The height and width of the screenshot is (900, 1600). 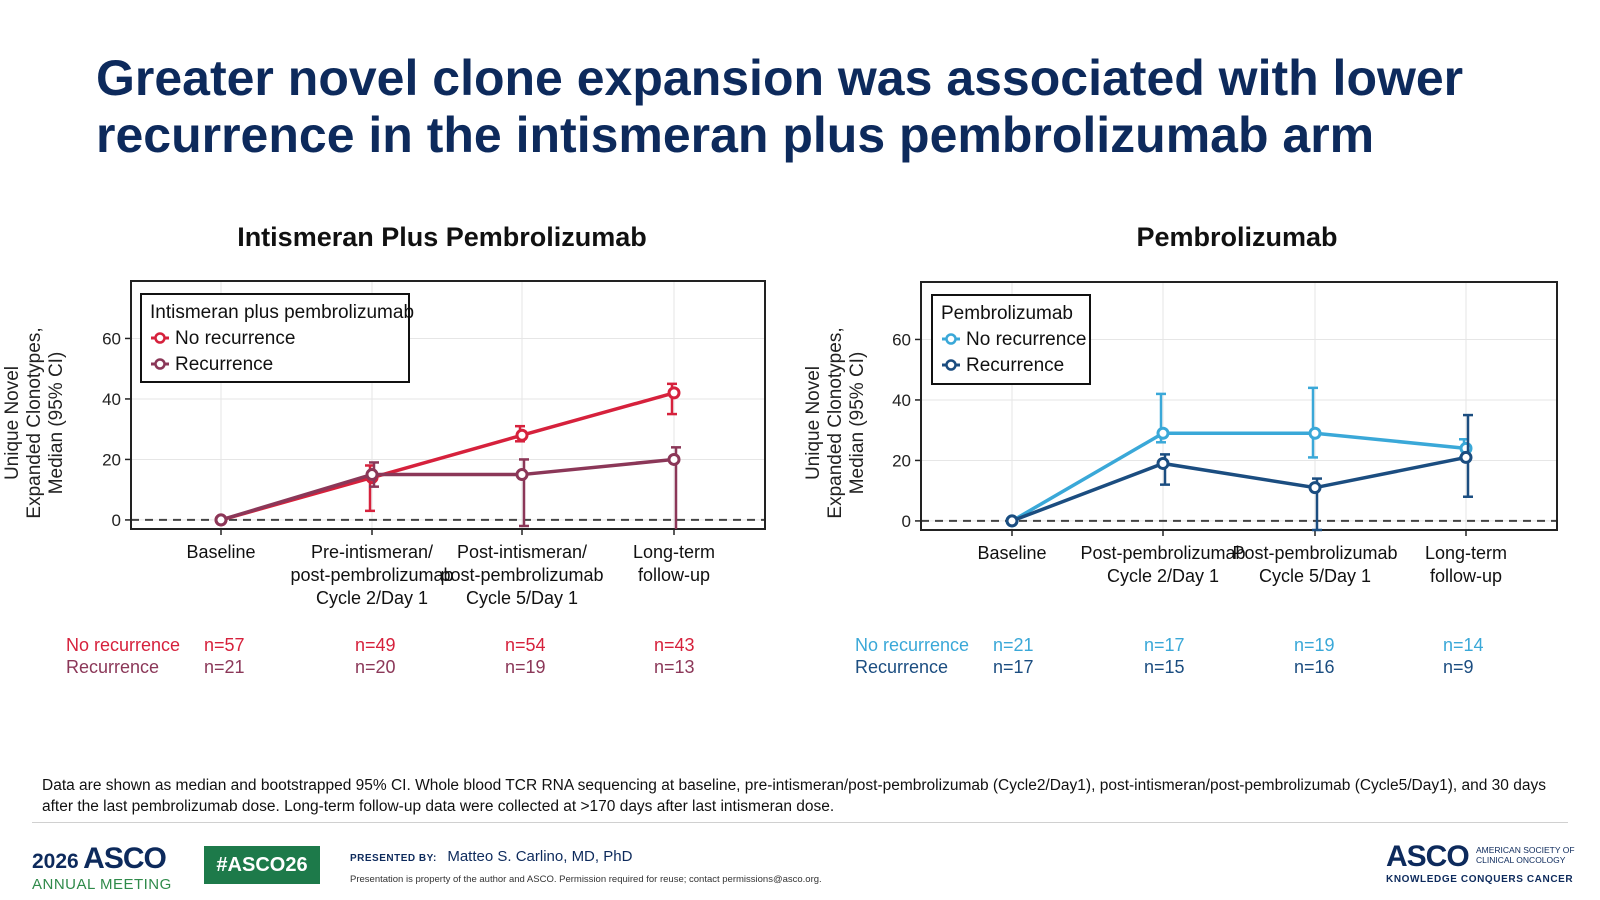 What do you see at coordinates (125, 858) in the screenshot?
I see `logo-asco: ASCO` at bounding box center [125, 858].